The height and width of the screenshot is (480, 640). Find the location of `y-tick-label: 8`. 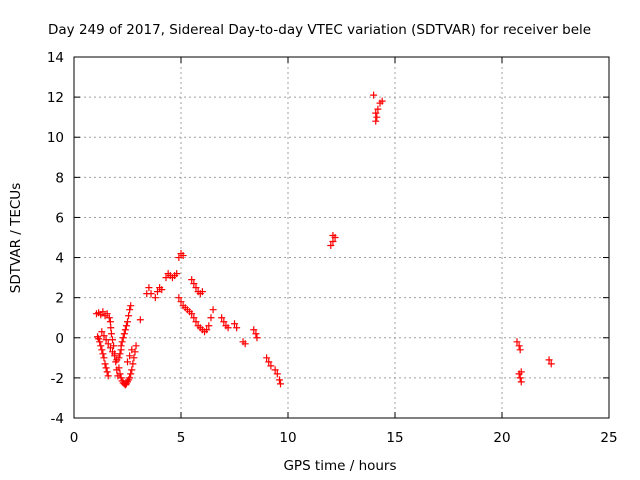

y-tick-label: 8 is located at coordinates (59, 178).